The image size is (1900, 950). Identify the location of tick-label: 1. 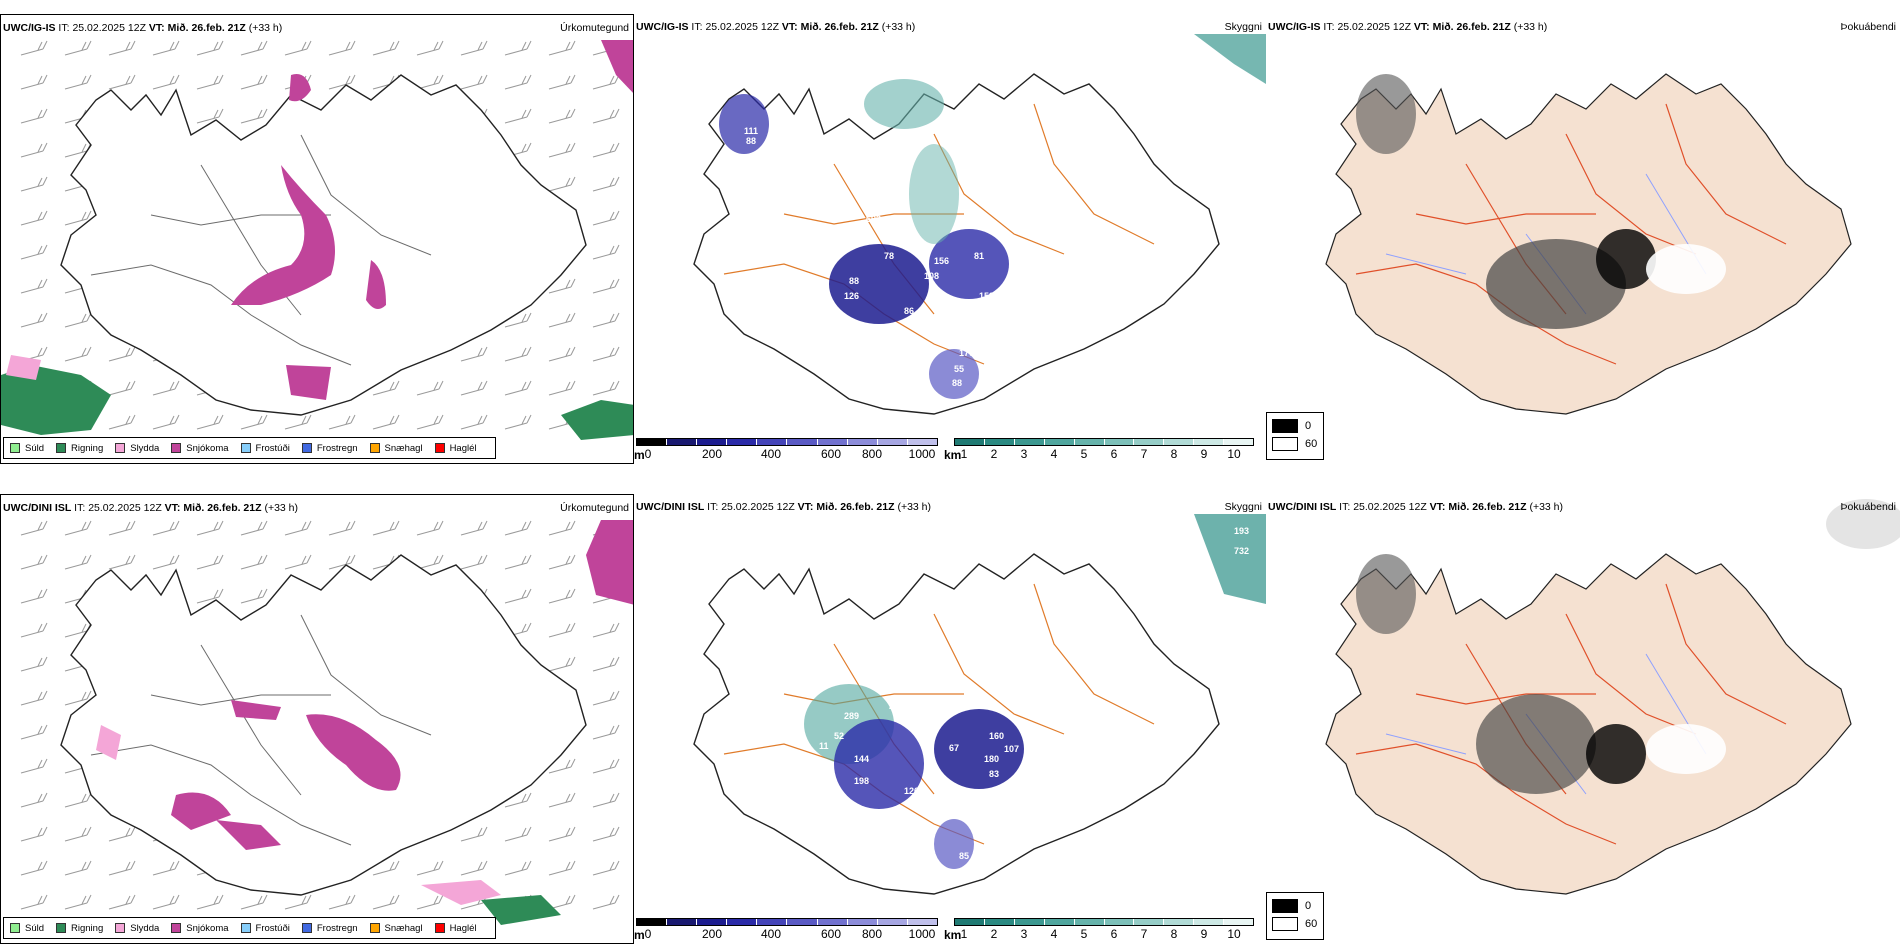
(964, 934).